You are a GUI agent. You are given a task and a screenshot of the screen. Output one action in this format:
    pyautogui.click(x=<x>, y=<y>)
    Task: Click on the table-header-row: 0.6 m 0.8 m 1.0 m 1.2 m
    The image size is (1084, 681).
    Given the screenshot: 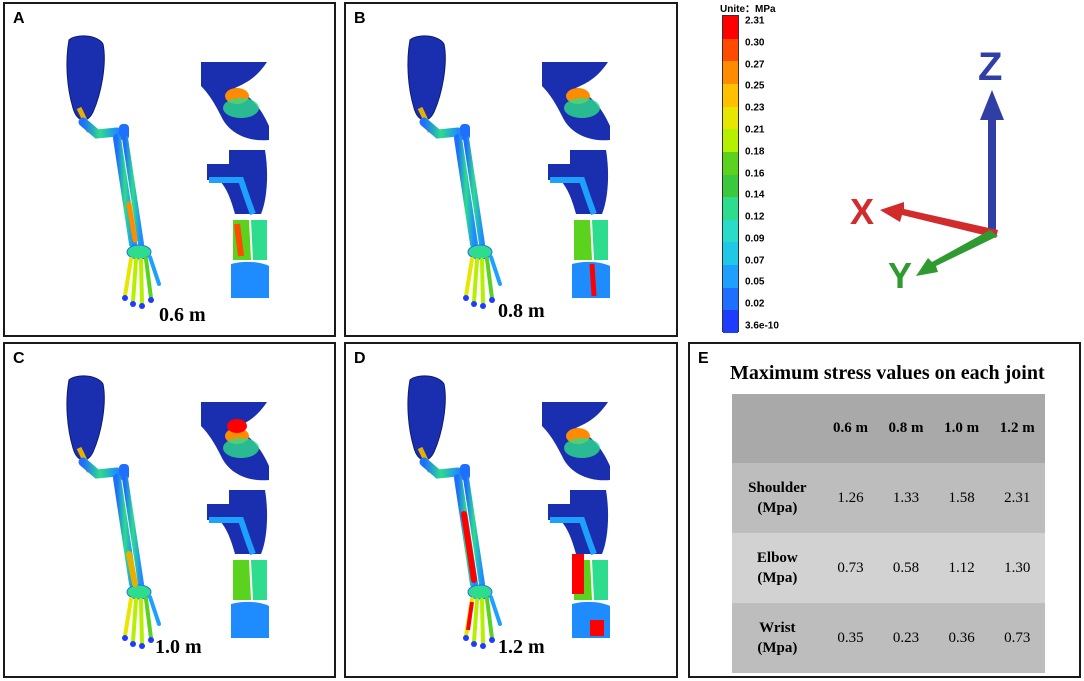 What is the action you would take?
    pyautogui.click(x=888, y=428)
    